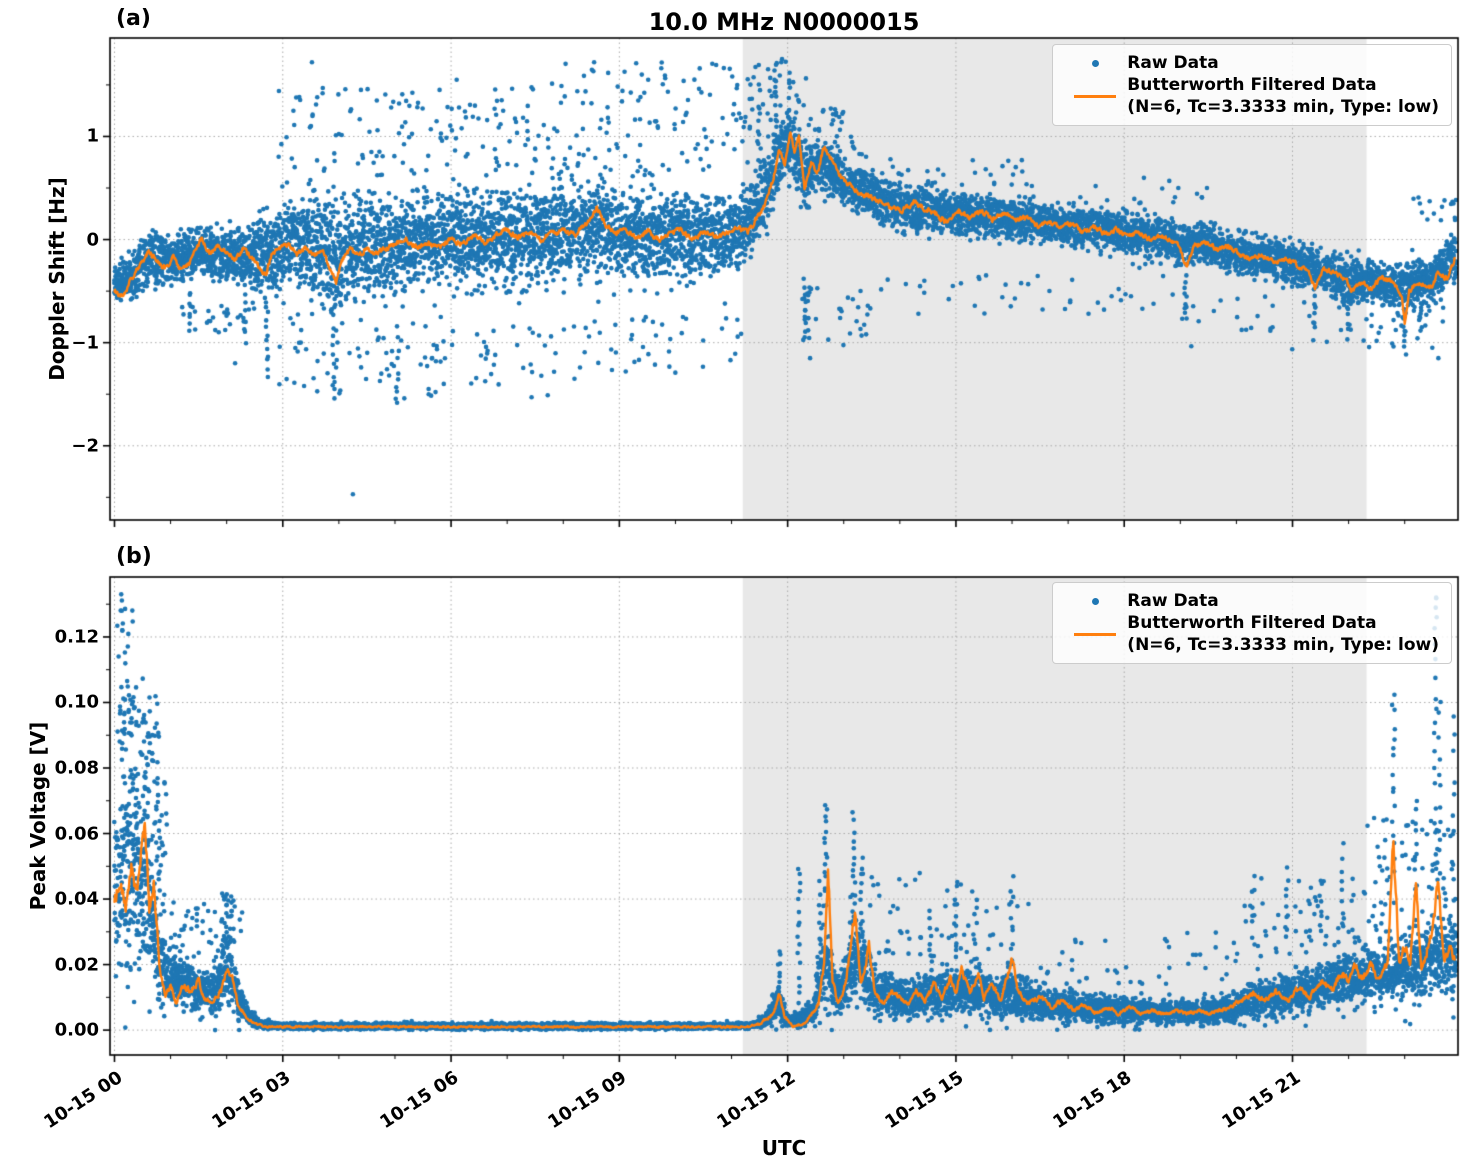 This screenshot has height=1172, width=1471. Describe the element at coordinates (133, 18) in the screenshot. I see `panel-a-label: (a)` at that location.